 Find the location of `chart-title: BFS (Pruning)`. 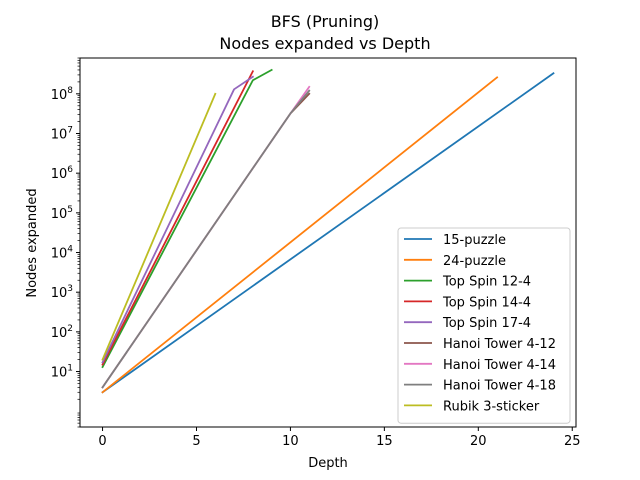

chart-title: BFS (Pruning) is located at coordinates (325, 21).